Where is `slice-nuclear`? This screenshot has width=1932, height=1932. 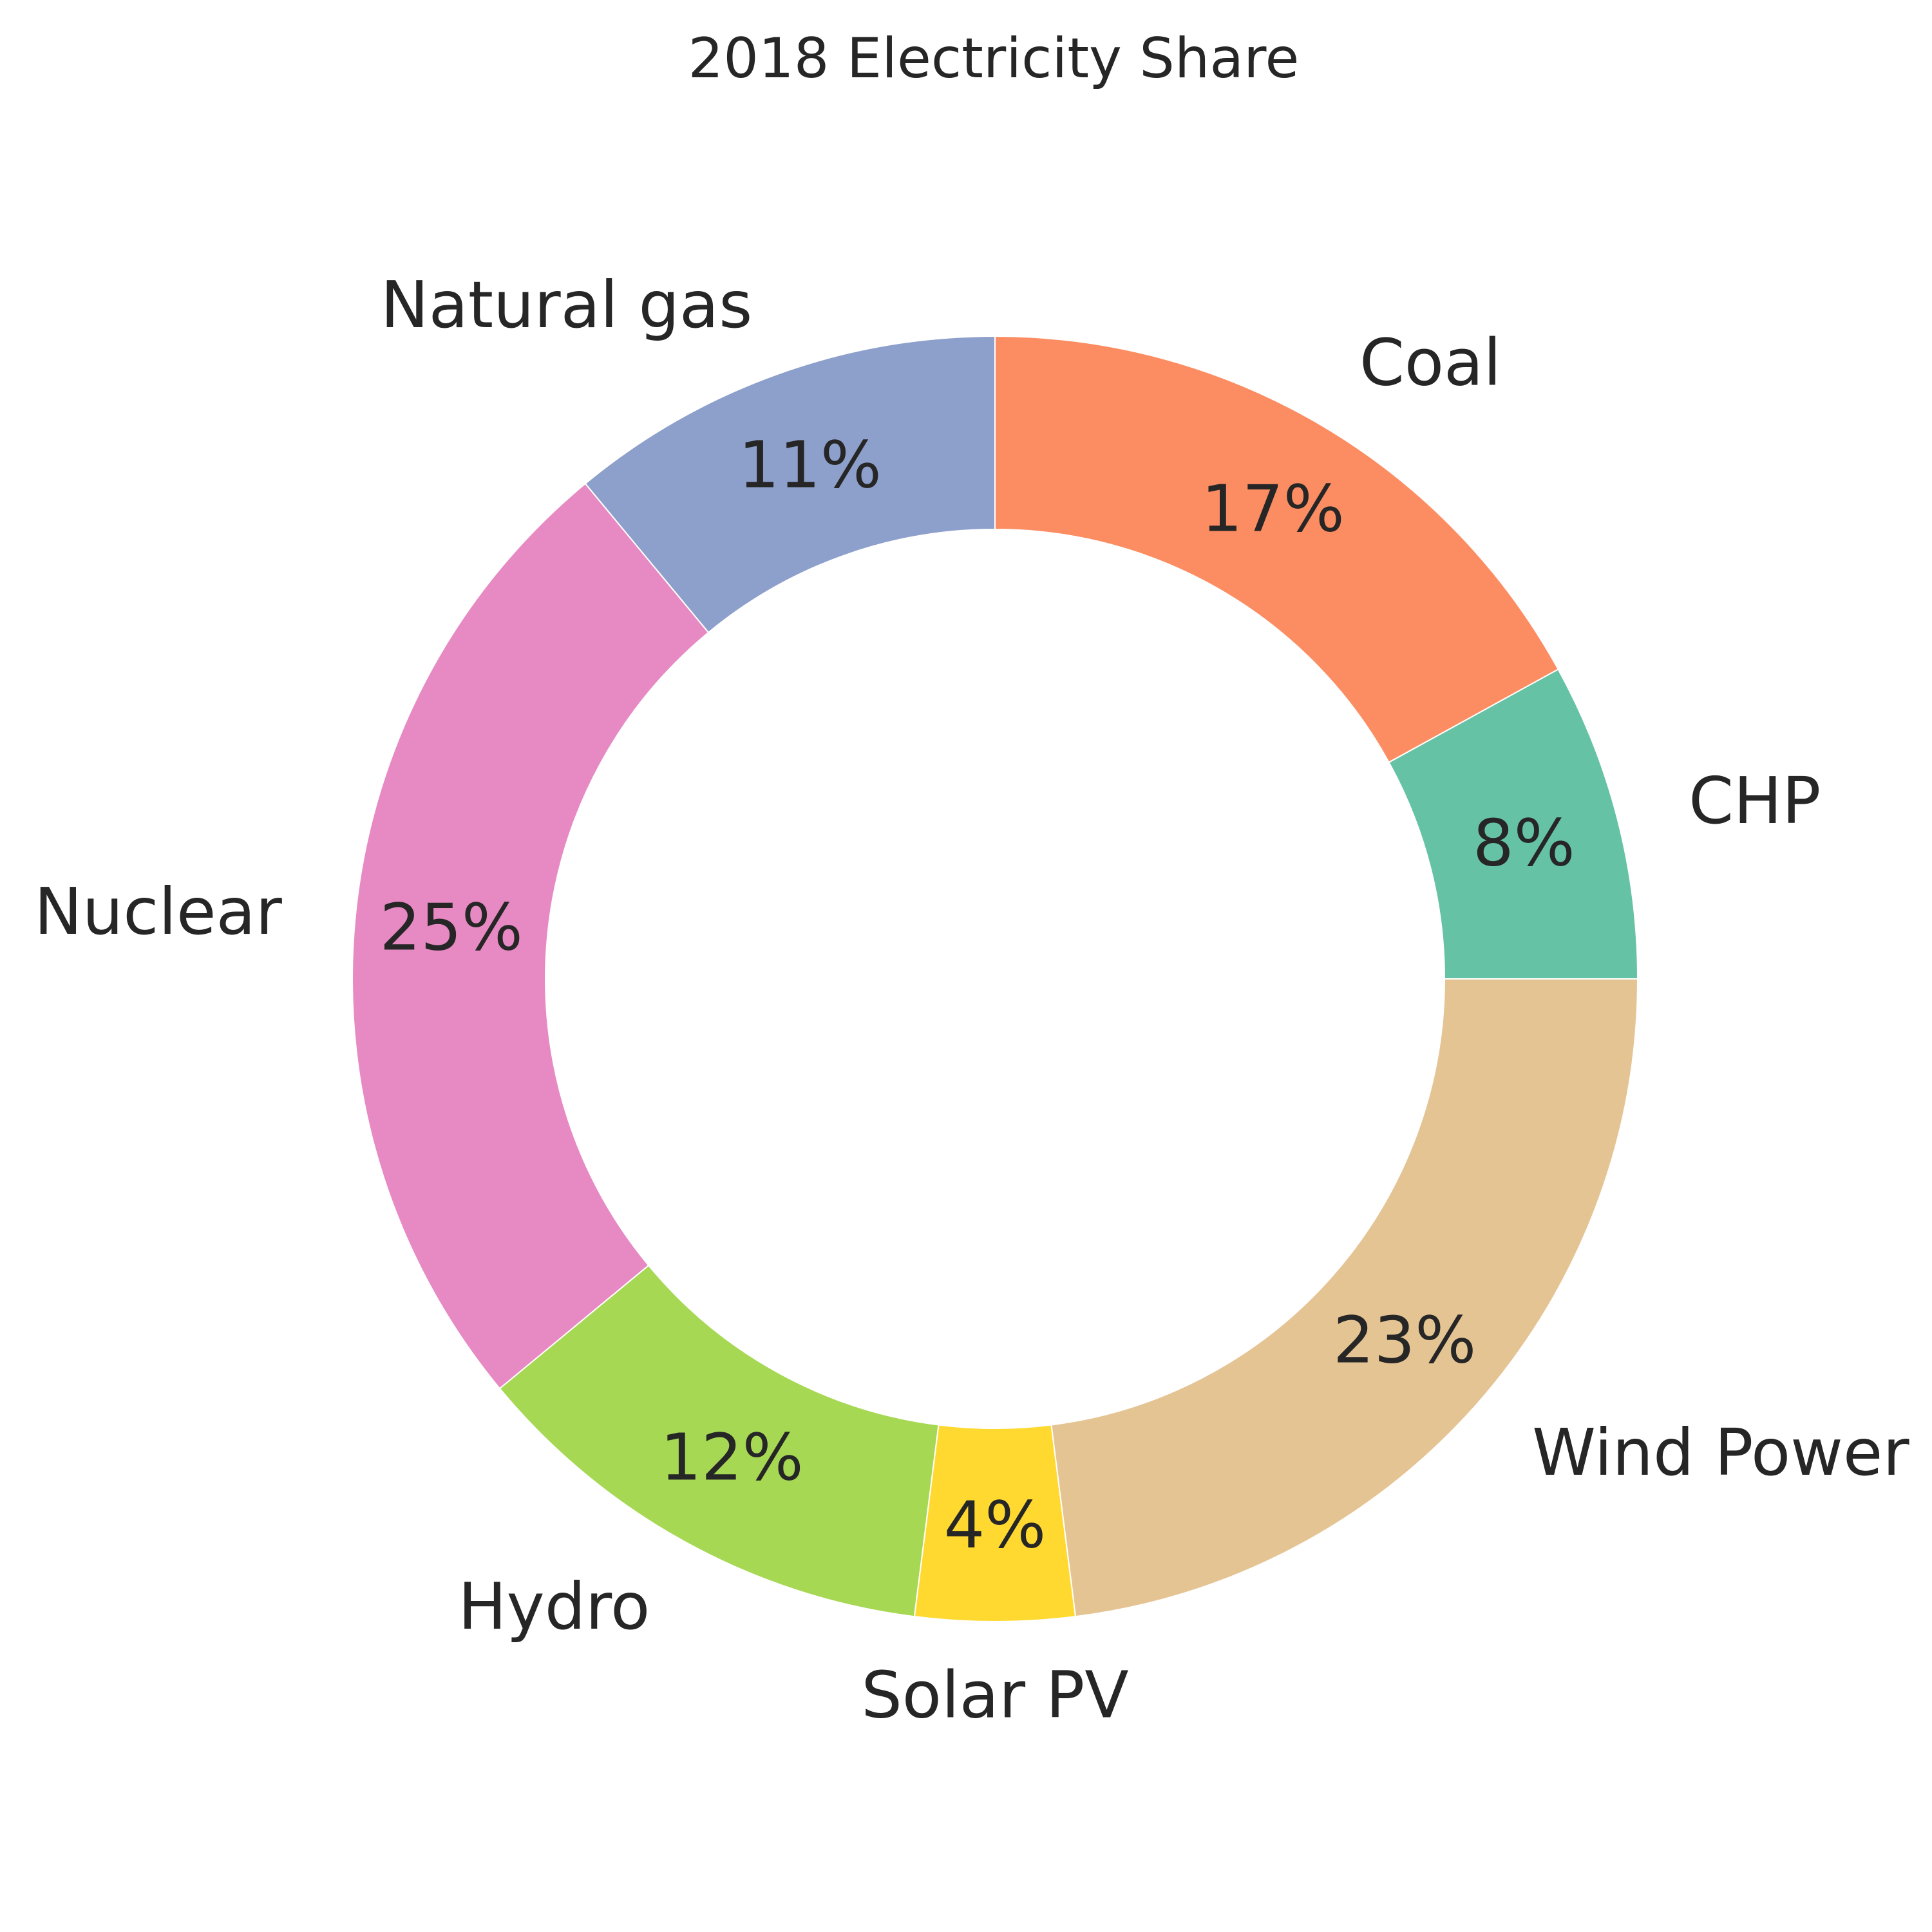 slice-nuclear is located at coordinates (531, 936).